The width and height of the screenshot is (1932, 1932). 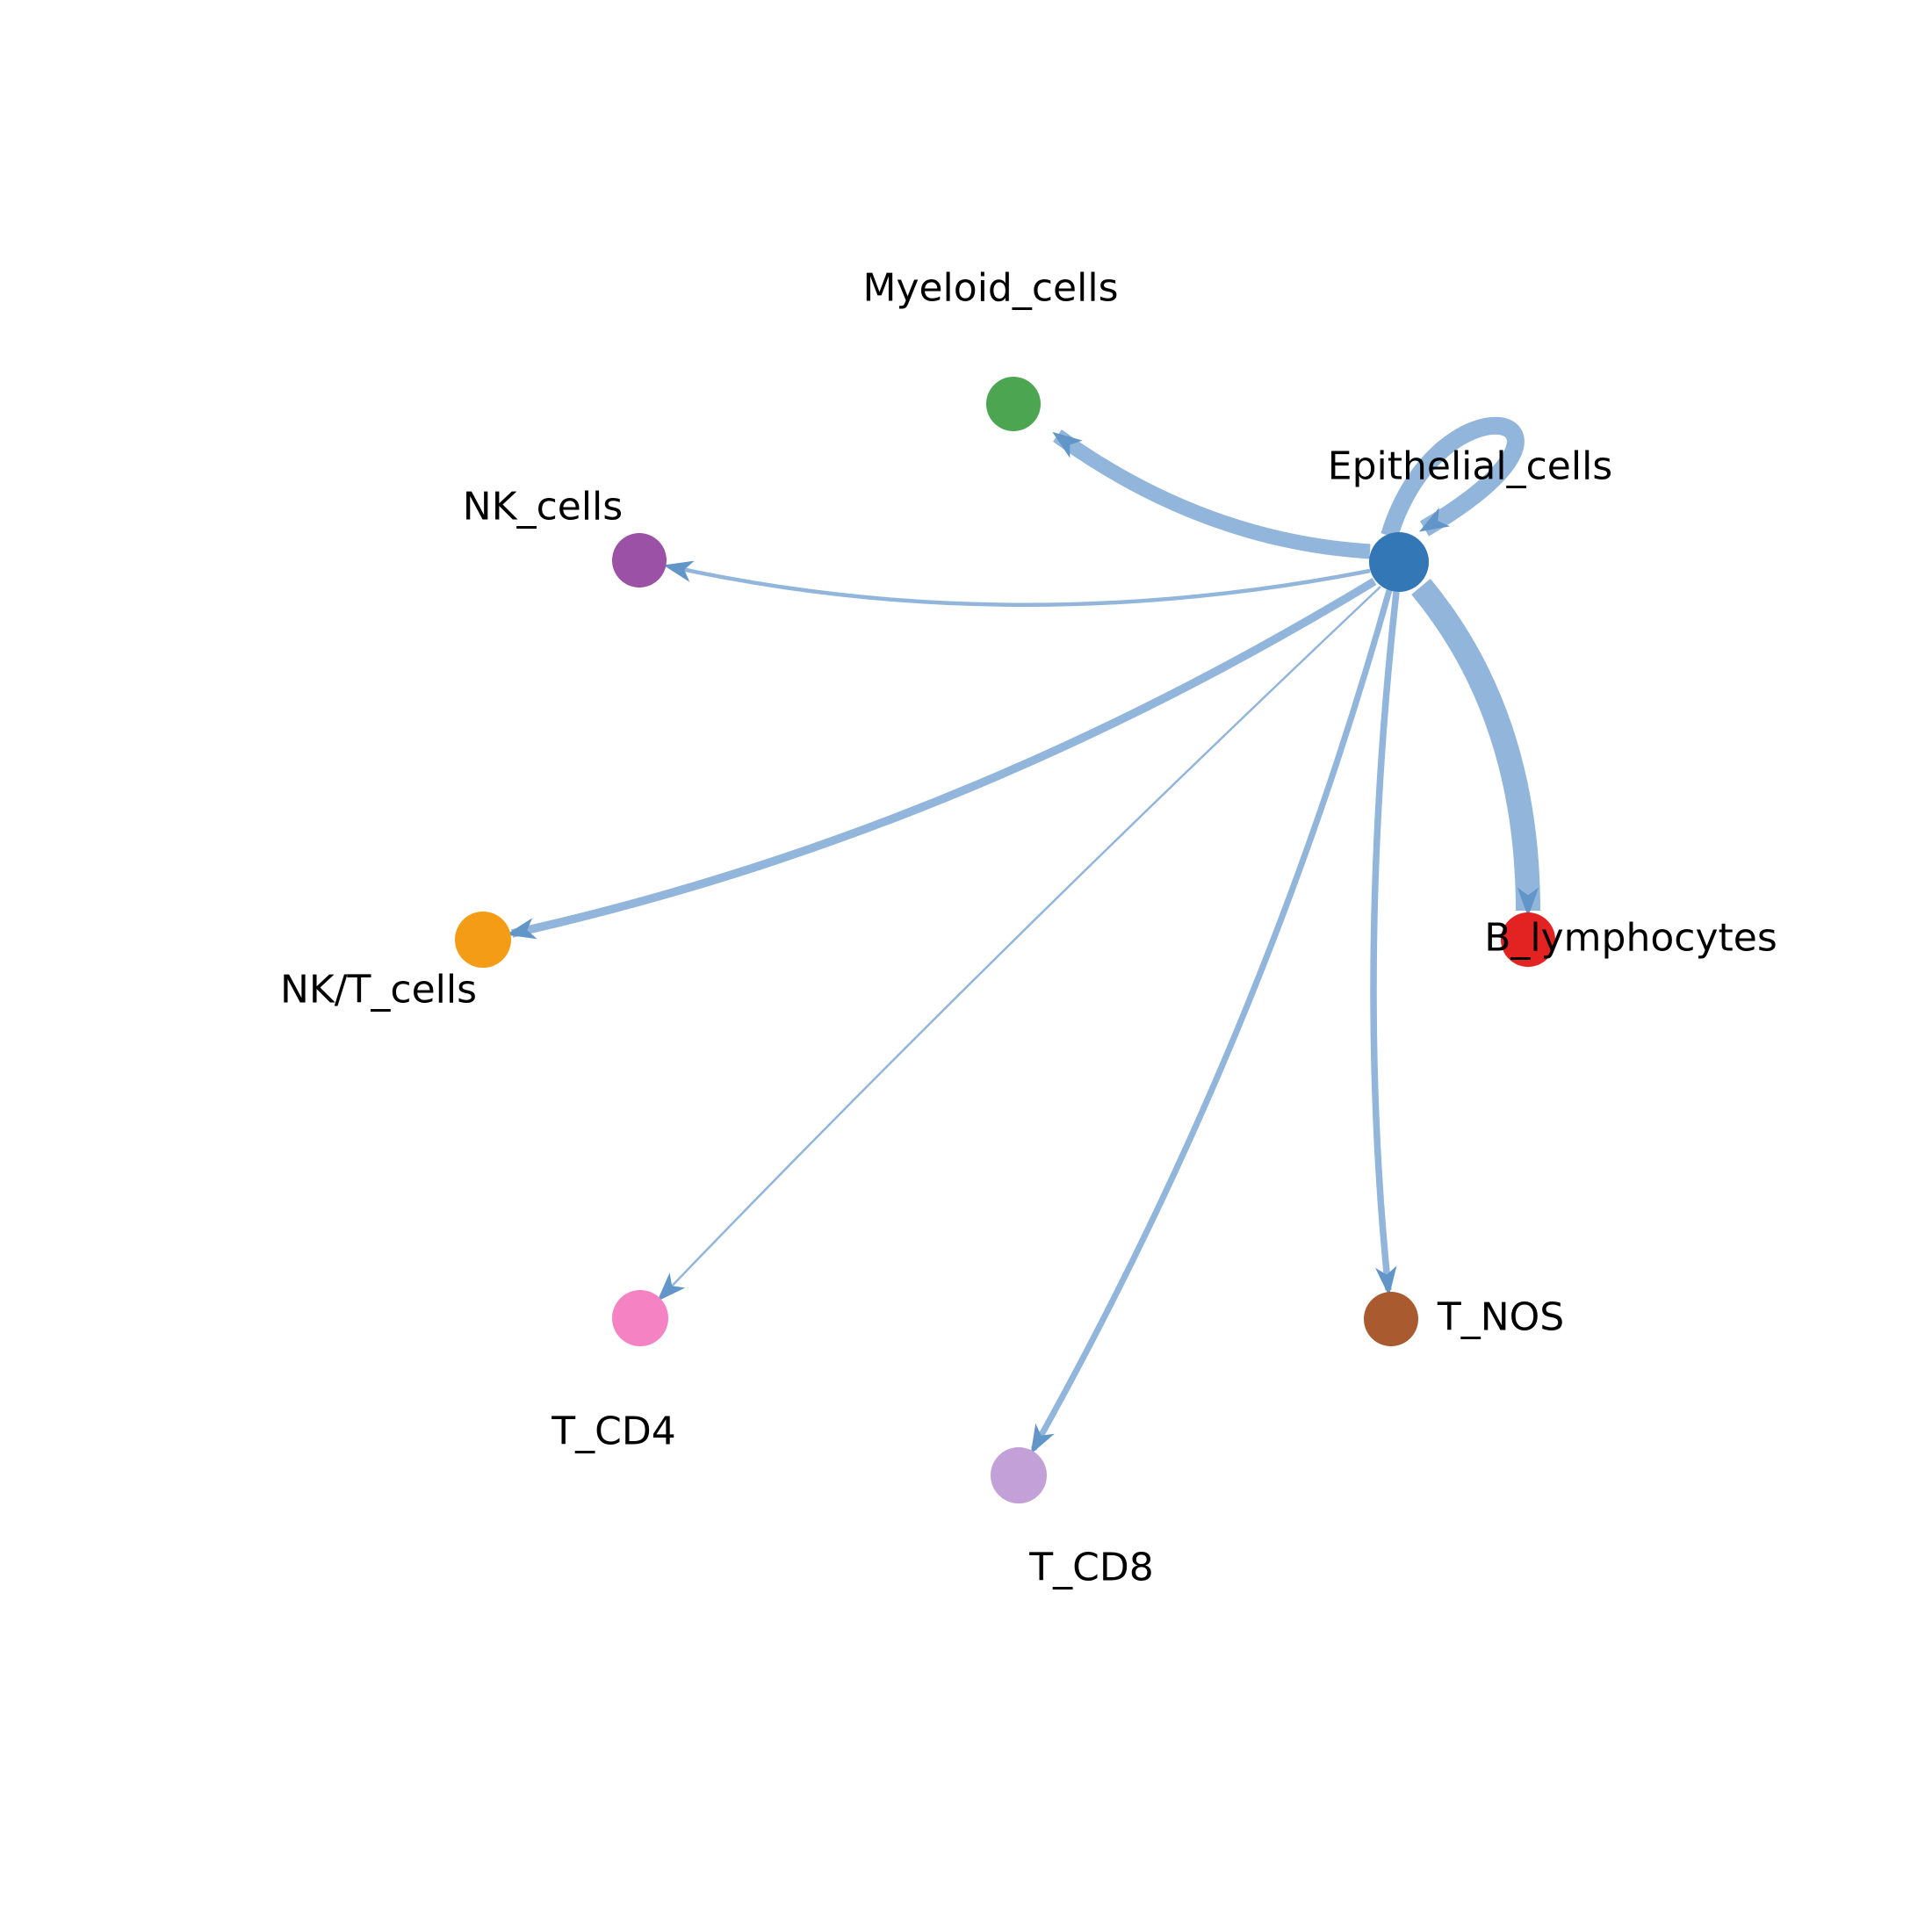 I want to click on graph-edge-Epithelial_cells-to-Myeloid_cells, so click(x=1211, y=494).